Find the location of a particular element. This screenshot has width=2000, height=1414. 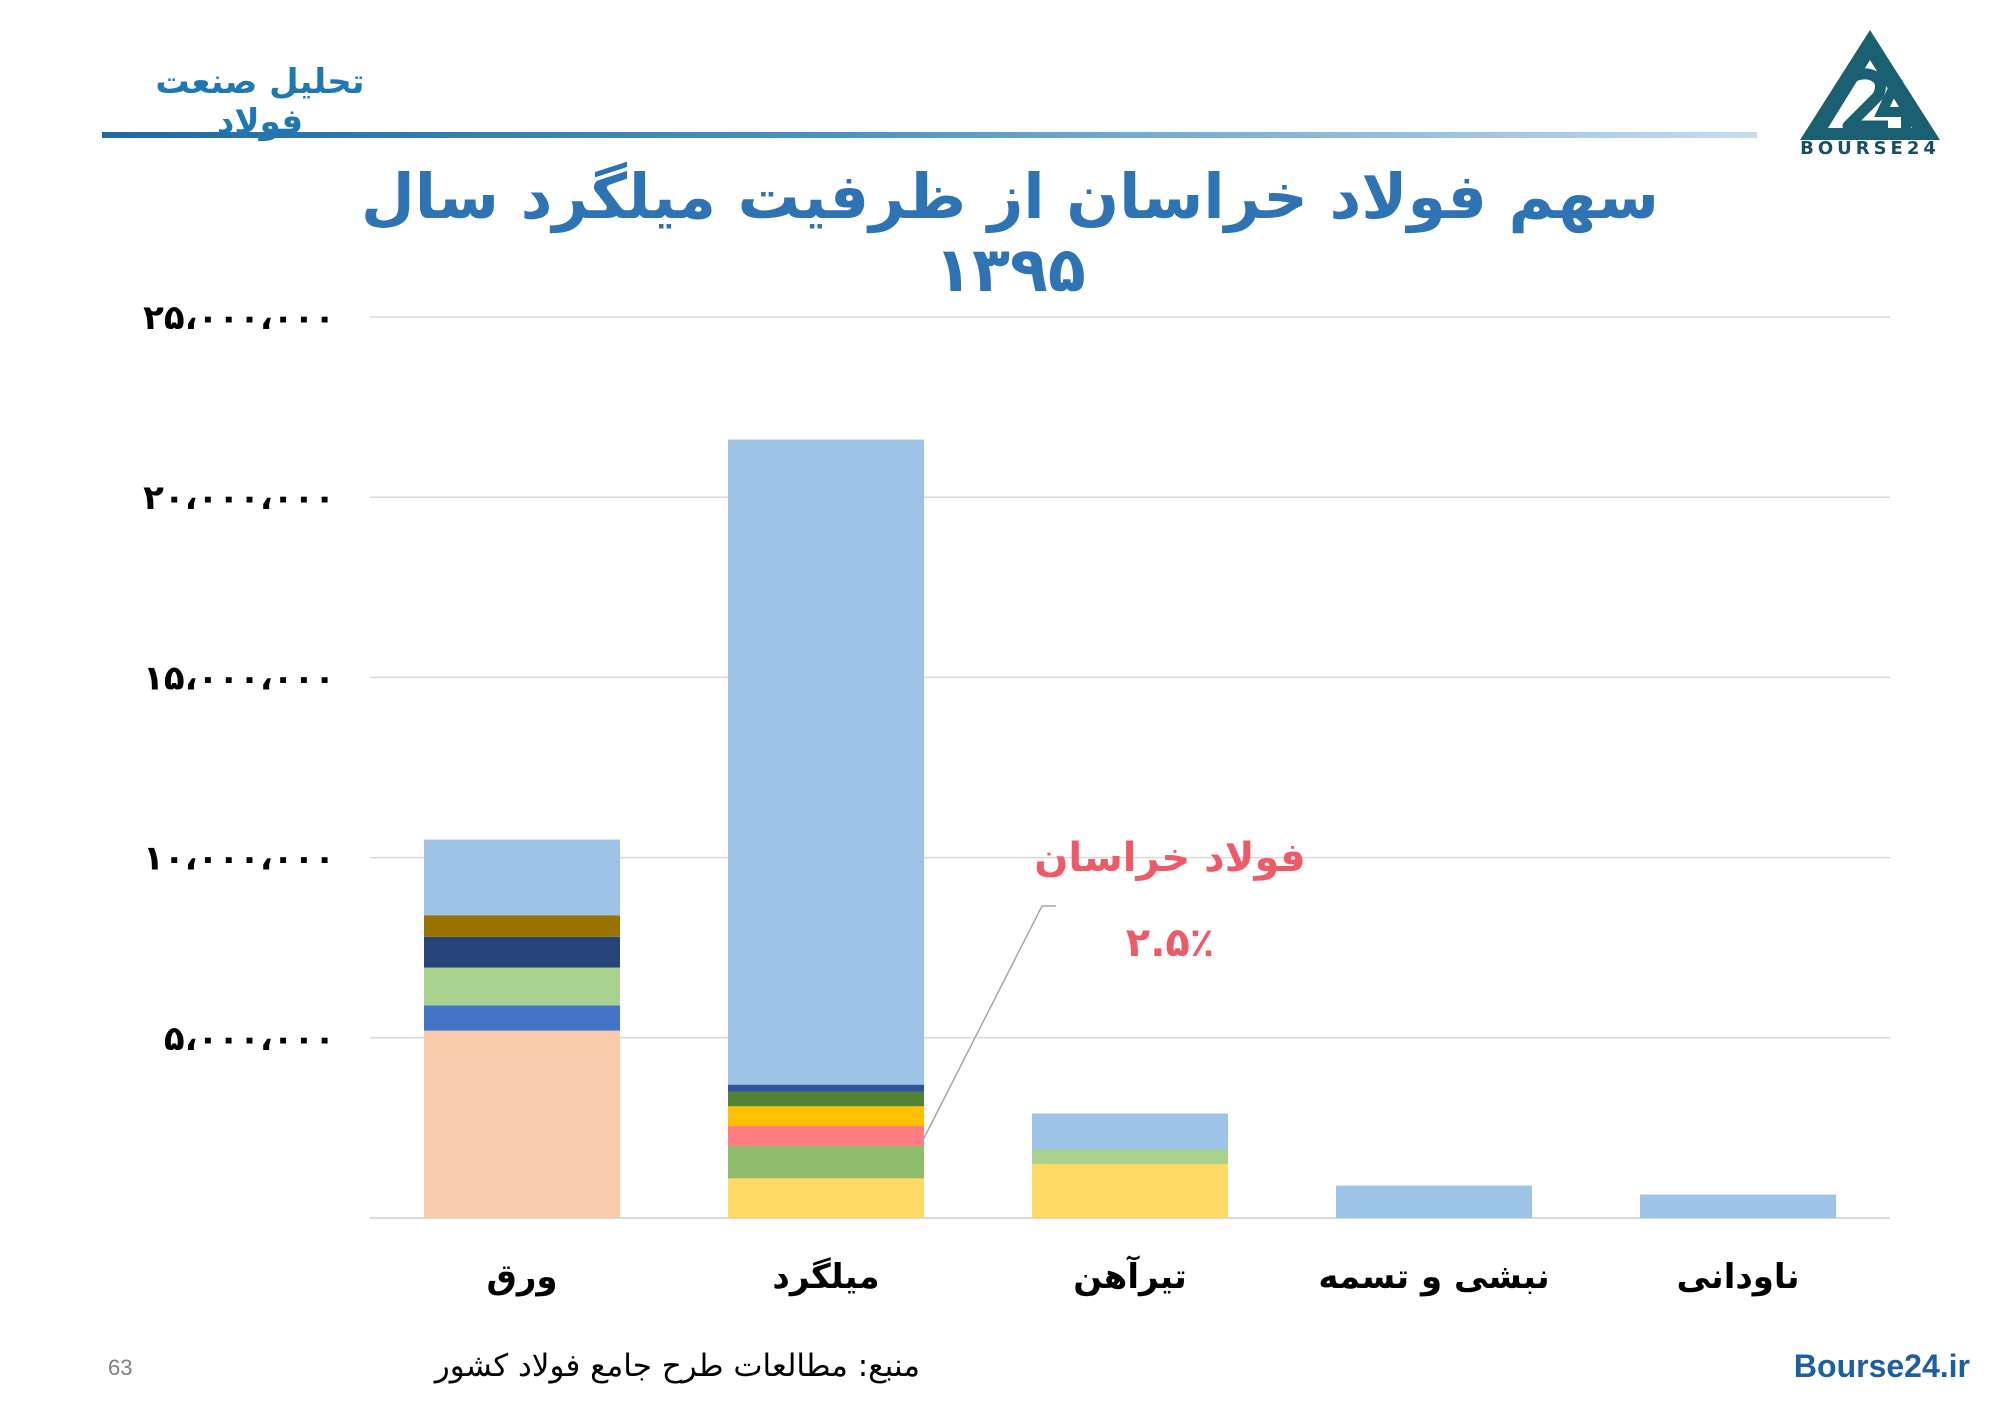

x-category-label: میلگرد is located at coordinates (825, 1277).